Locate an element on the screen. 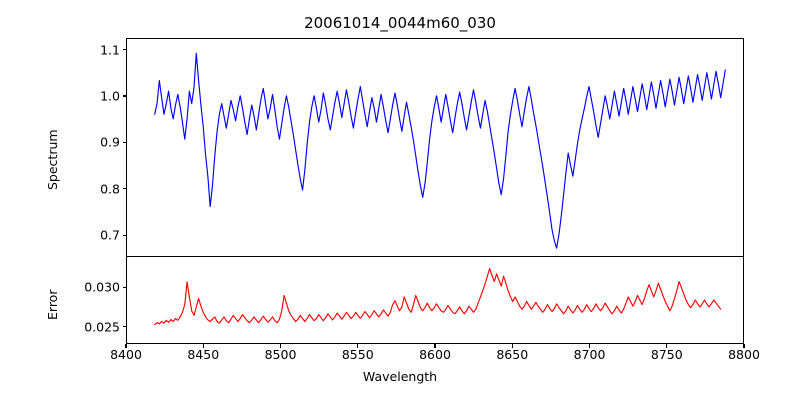 This screenshot has width=800, height=400. x-tick-label: 8700 is located at coordinates (589, 354).